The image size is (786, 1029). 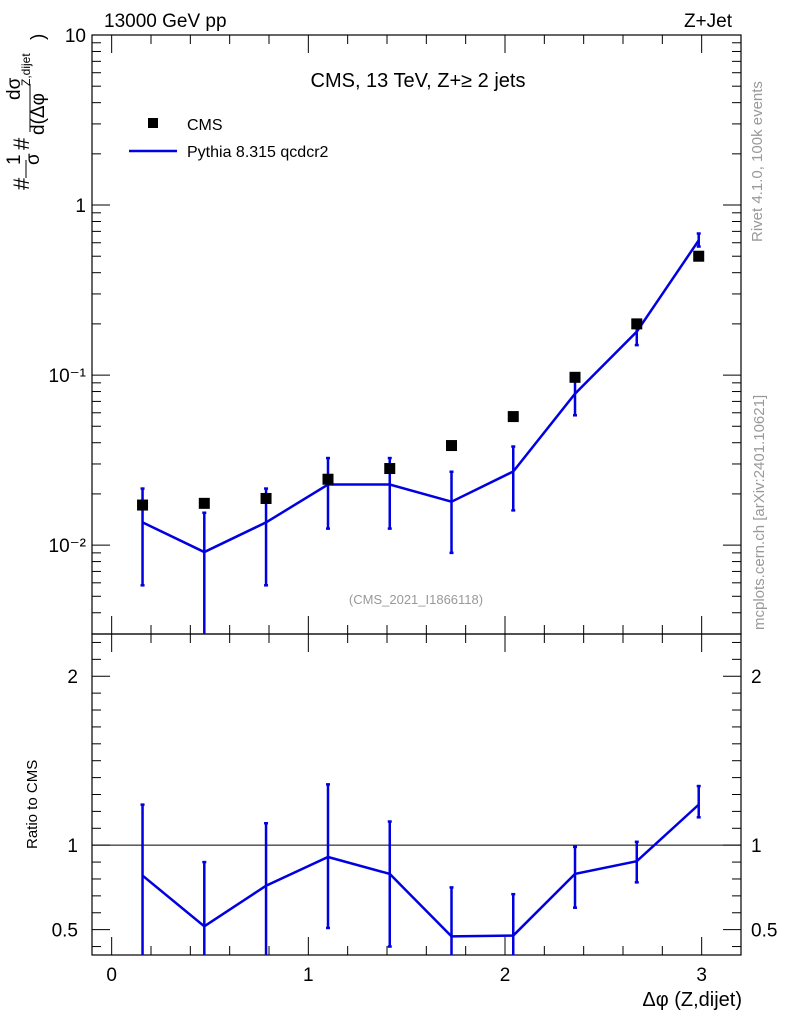 What do you see at coordinates (308, 975) in the screenshot?
I see `x-tick-label: 1` at bounding box center [308, 975].